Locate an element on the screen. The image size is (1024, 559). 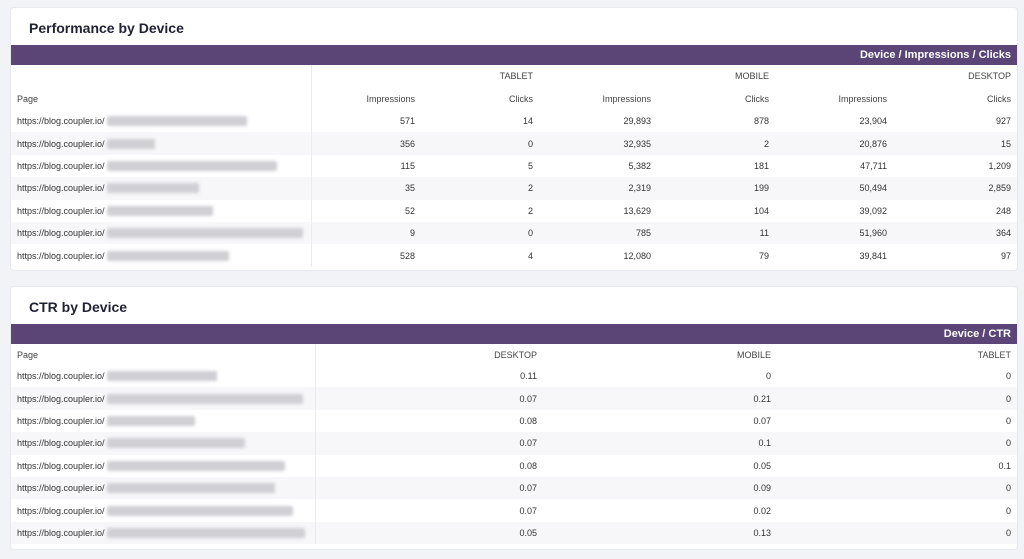
value-cell: 5,382 is located at coordinates (639, 165).